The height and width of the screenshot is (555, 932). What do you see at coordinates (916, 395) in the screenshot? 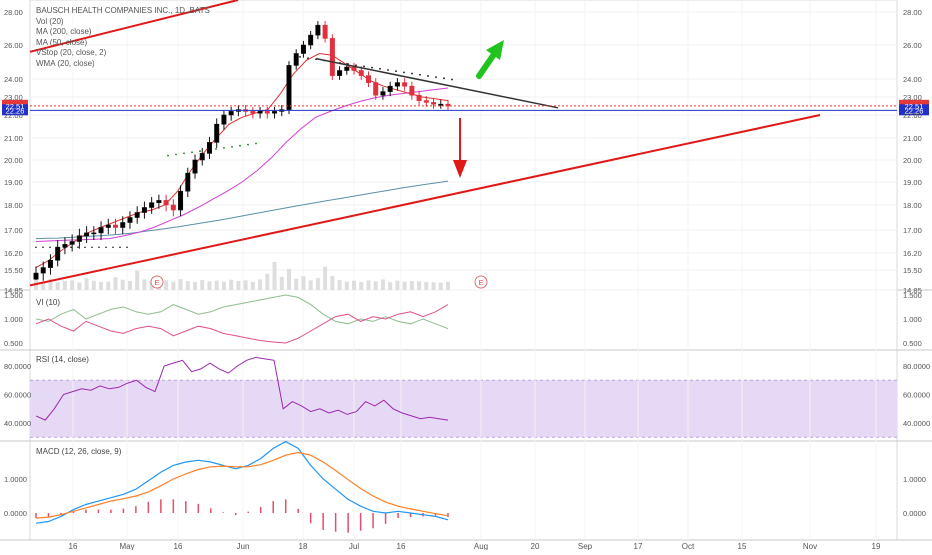
I see `rsi-axis-tick: 60.0000` at bounding box center [916, 395].